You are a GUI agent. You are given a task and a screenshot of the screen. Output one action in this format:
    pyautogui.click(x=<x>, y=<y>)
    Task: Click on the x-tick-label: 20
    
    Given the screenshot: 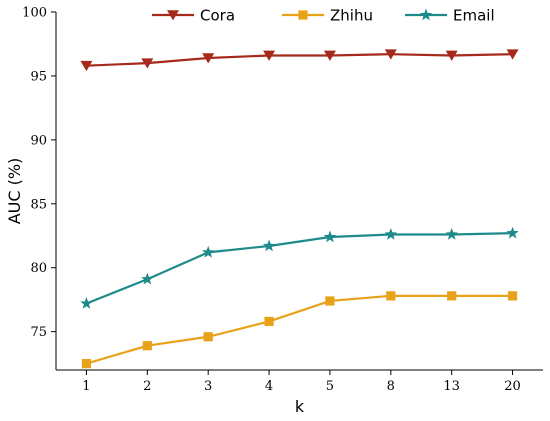 What is the action you would take?
    pyautogui.click(x=512, y=386)
    